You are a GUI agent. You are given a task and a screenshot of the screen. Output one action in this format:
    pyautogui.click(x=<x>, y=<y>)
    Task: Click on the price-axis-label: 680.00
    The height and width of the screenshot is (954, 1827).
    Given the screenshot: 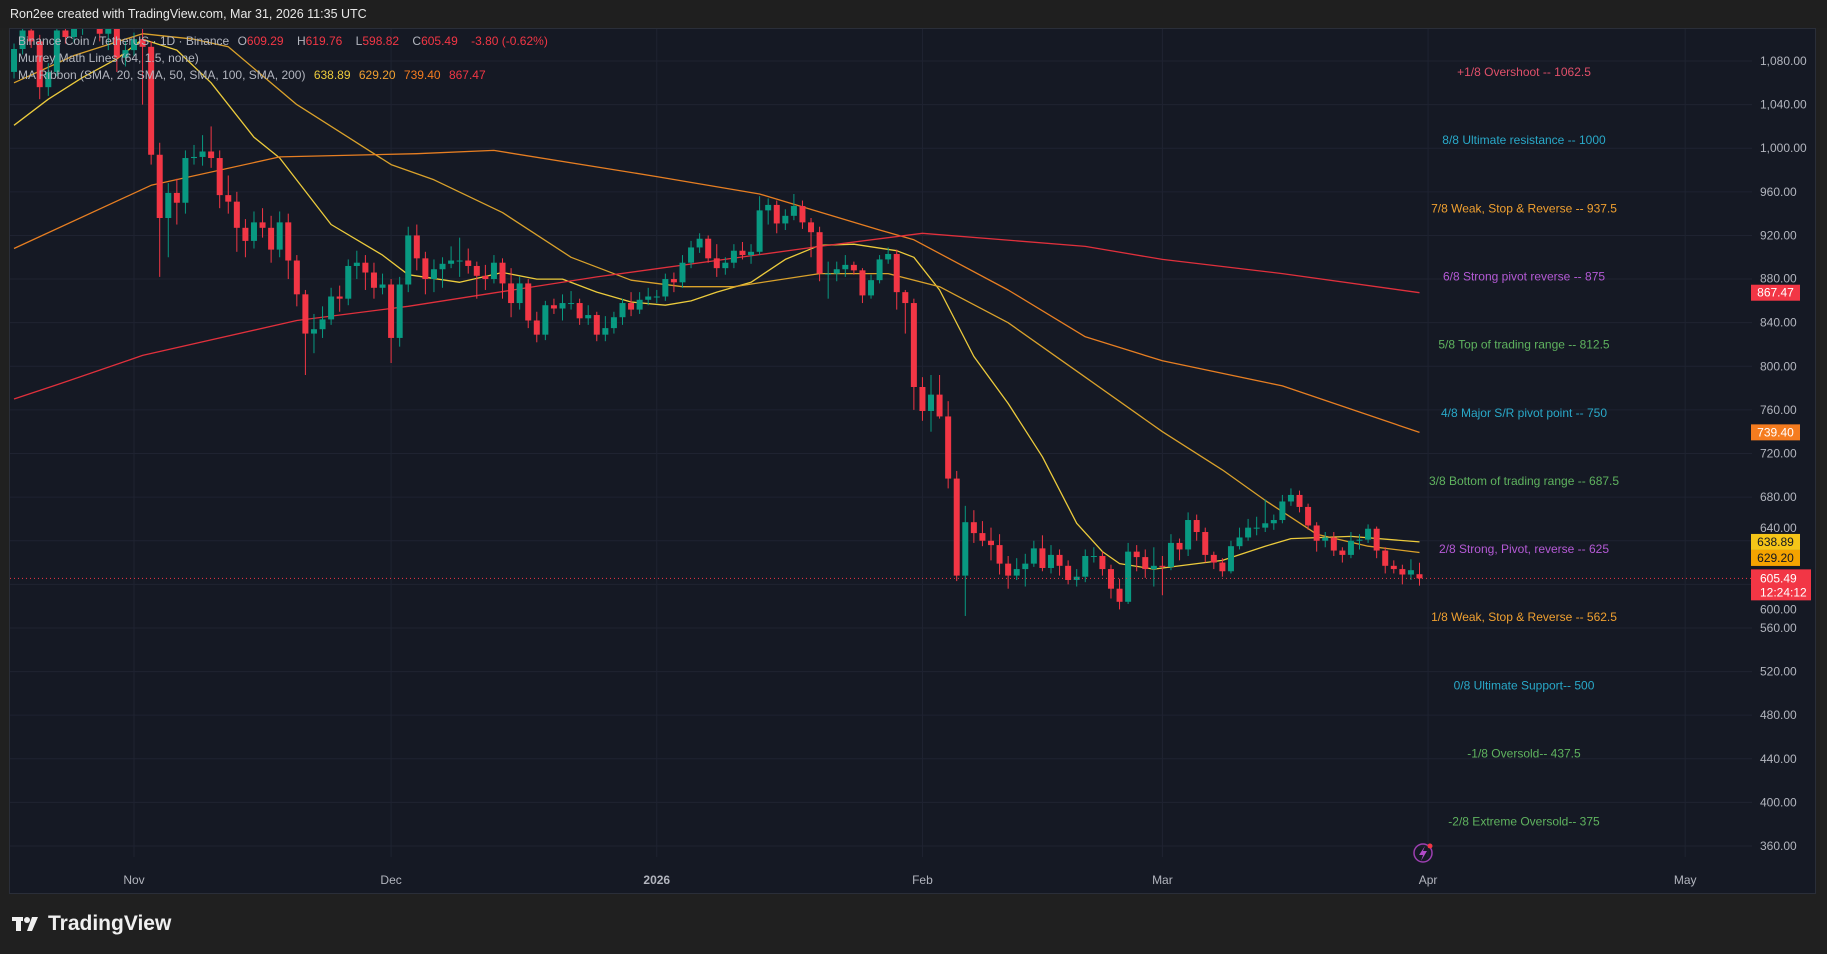 What is the action you would take?
    pyautogui.click(x=1778, y=497)
    